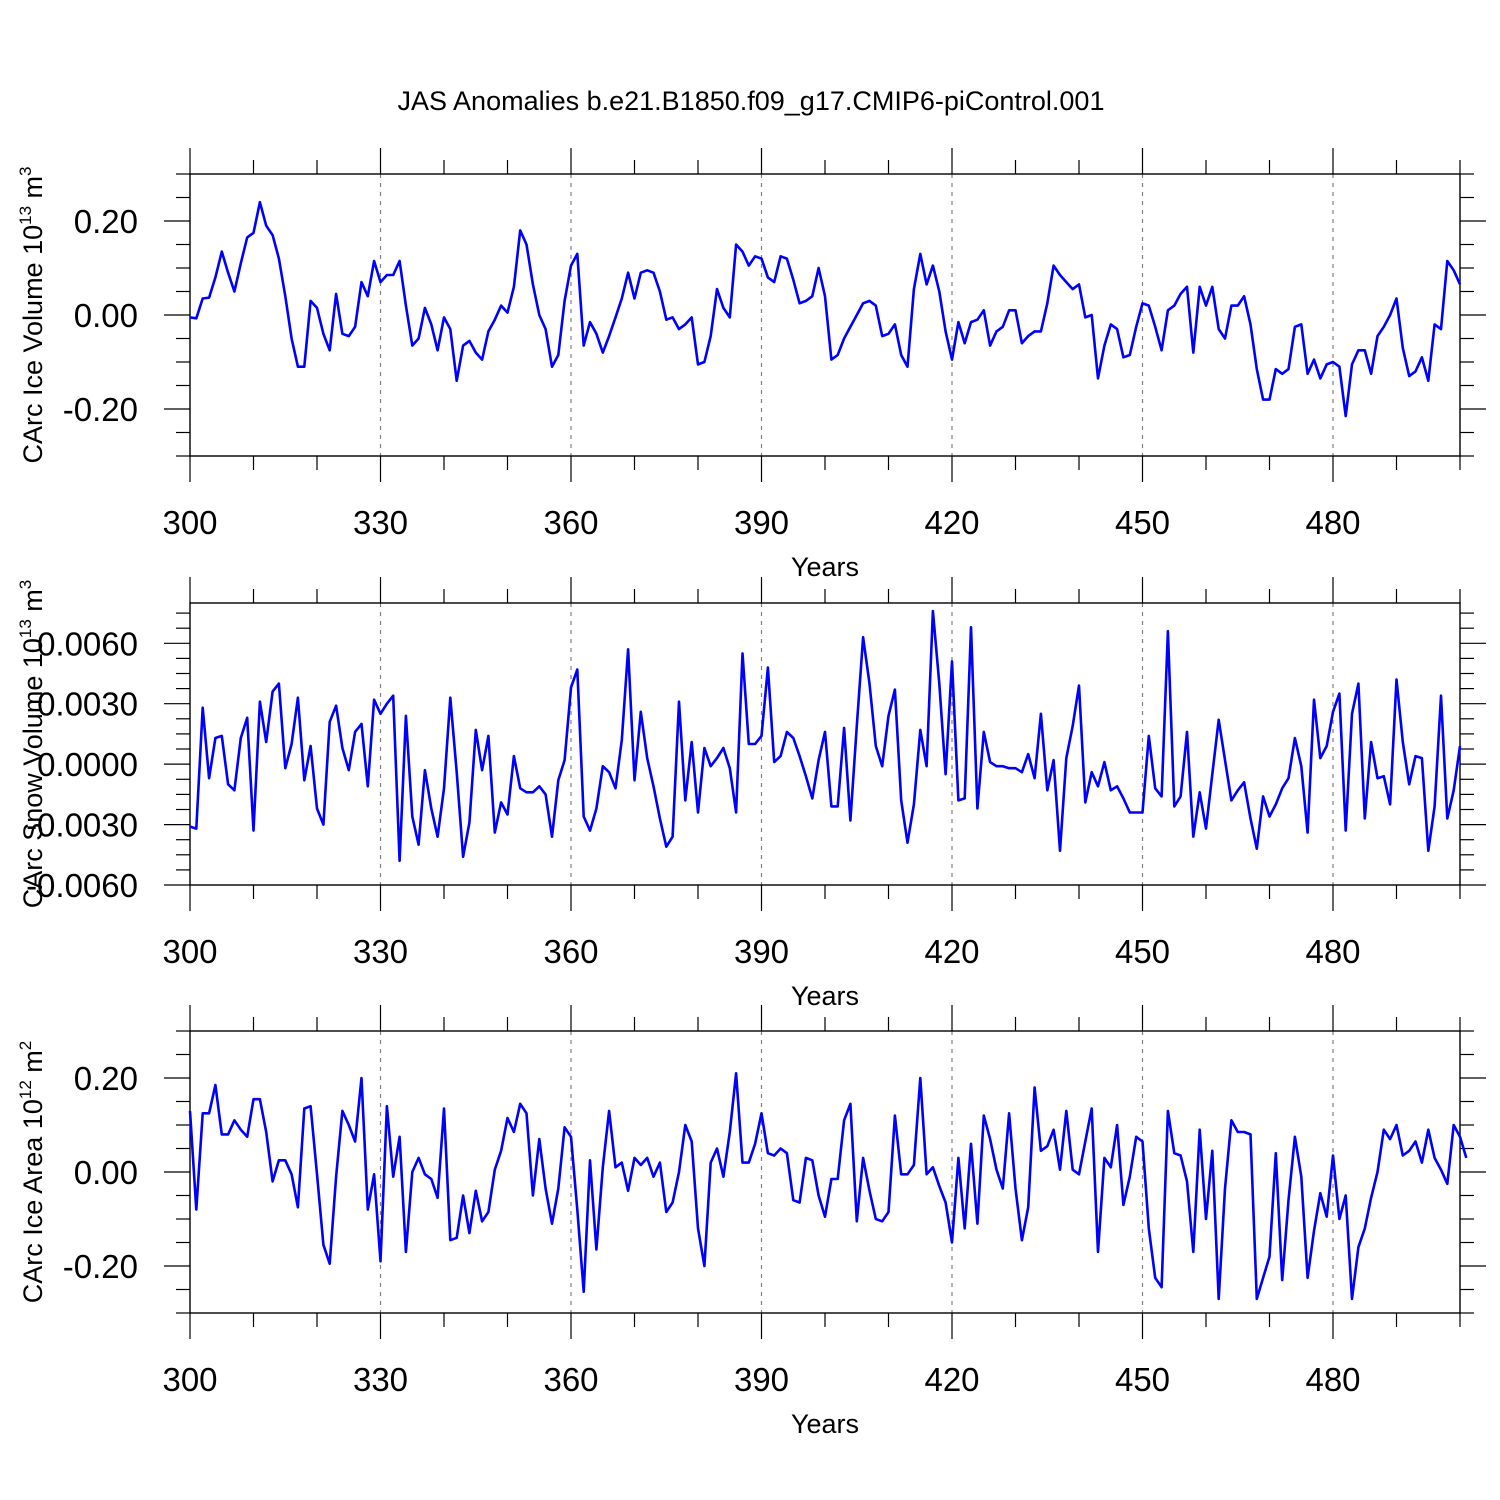 This screenshot has height=1500, width=1500. I want to click on y-axis-label: CArc Ice Volume 1013 m3, so click(32, 314).